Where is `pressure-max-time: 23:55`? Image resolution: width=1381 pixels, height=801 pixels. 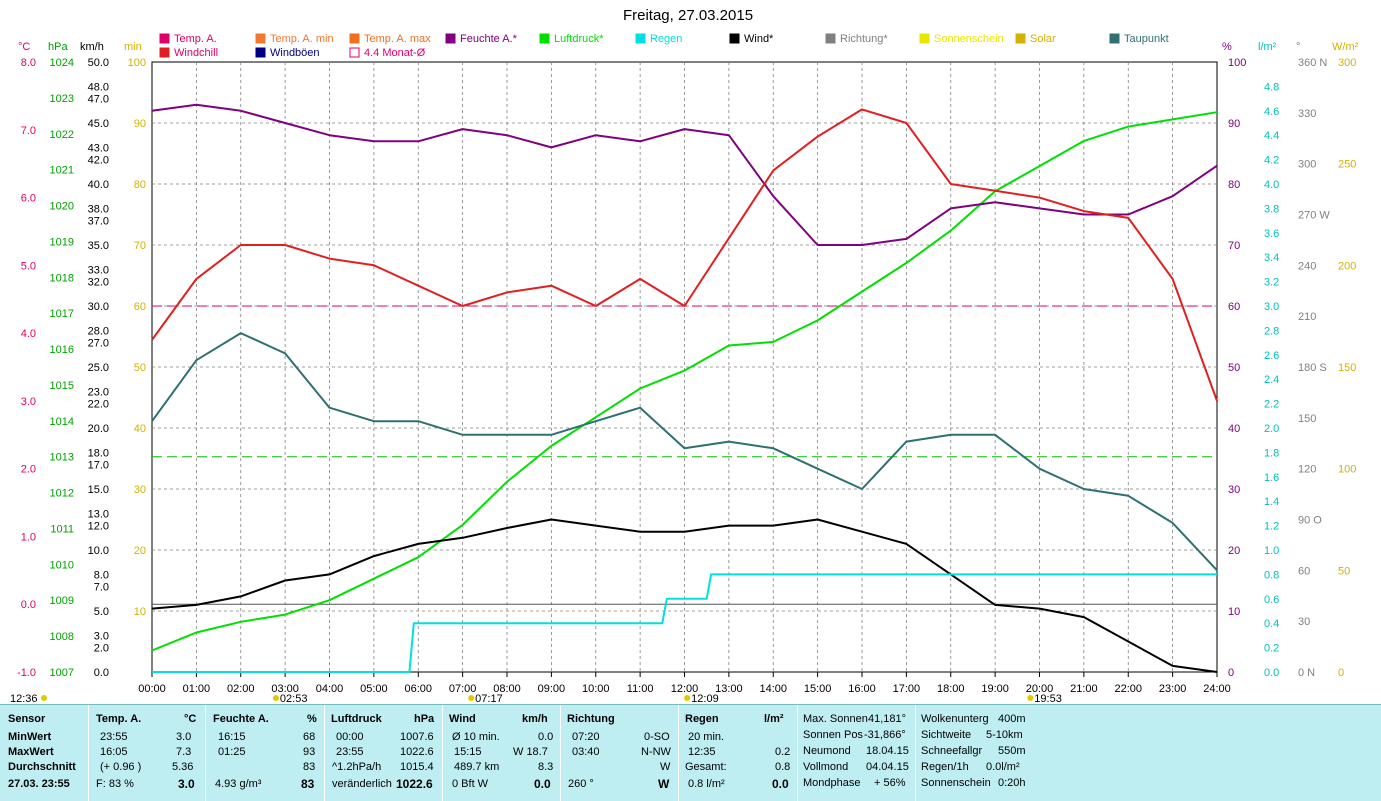
pressure-max-time: 23:55 is located at coordinates (350, 752).